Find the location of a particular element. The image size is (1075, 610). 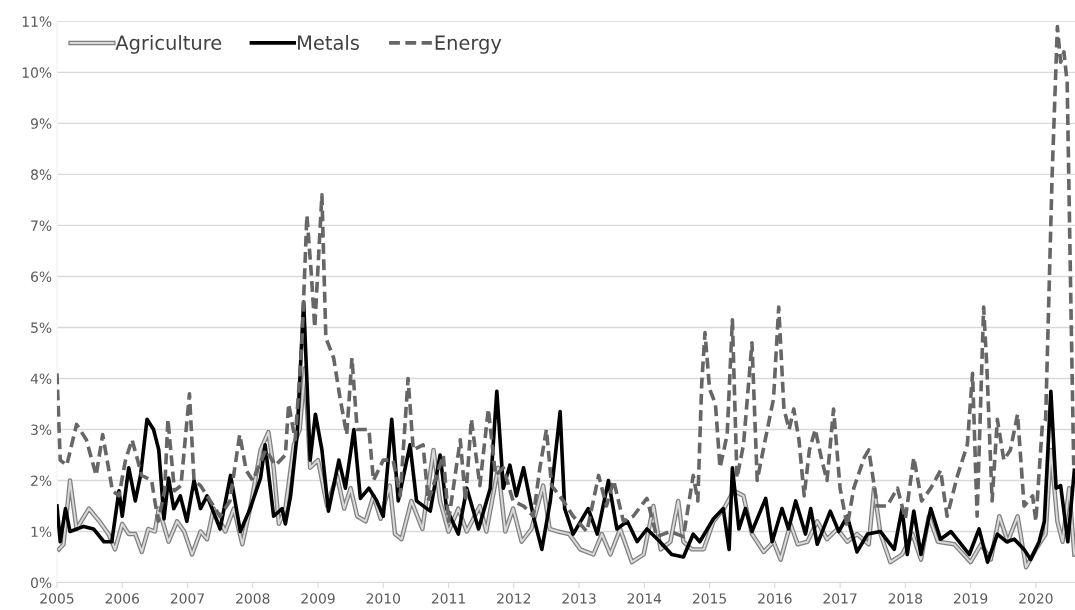

x-tick-label: 2009 is located at coordinates (318, 598).